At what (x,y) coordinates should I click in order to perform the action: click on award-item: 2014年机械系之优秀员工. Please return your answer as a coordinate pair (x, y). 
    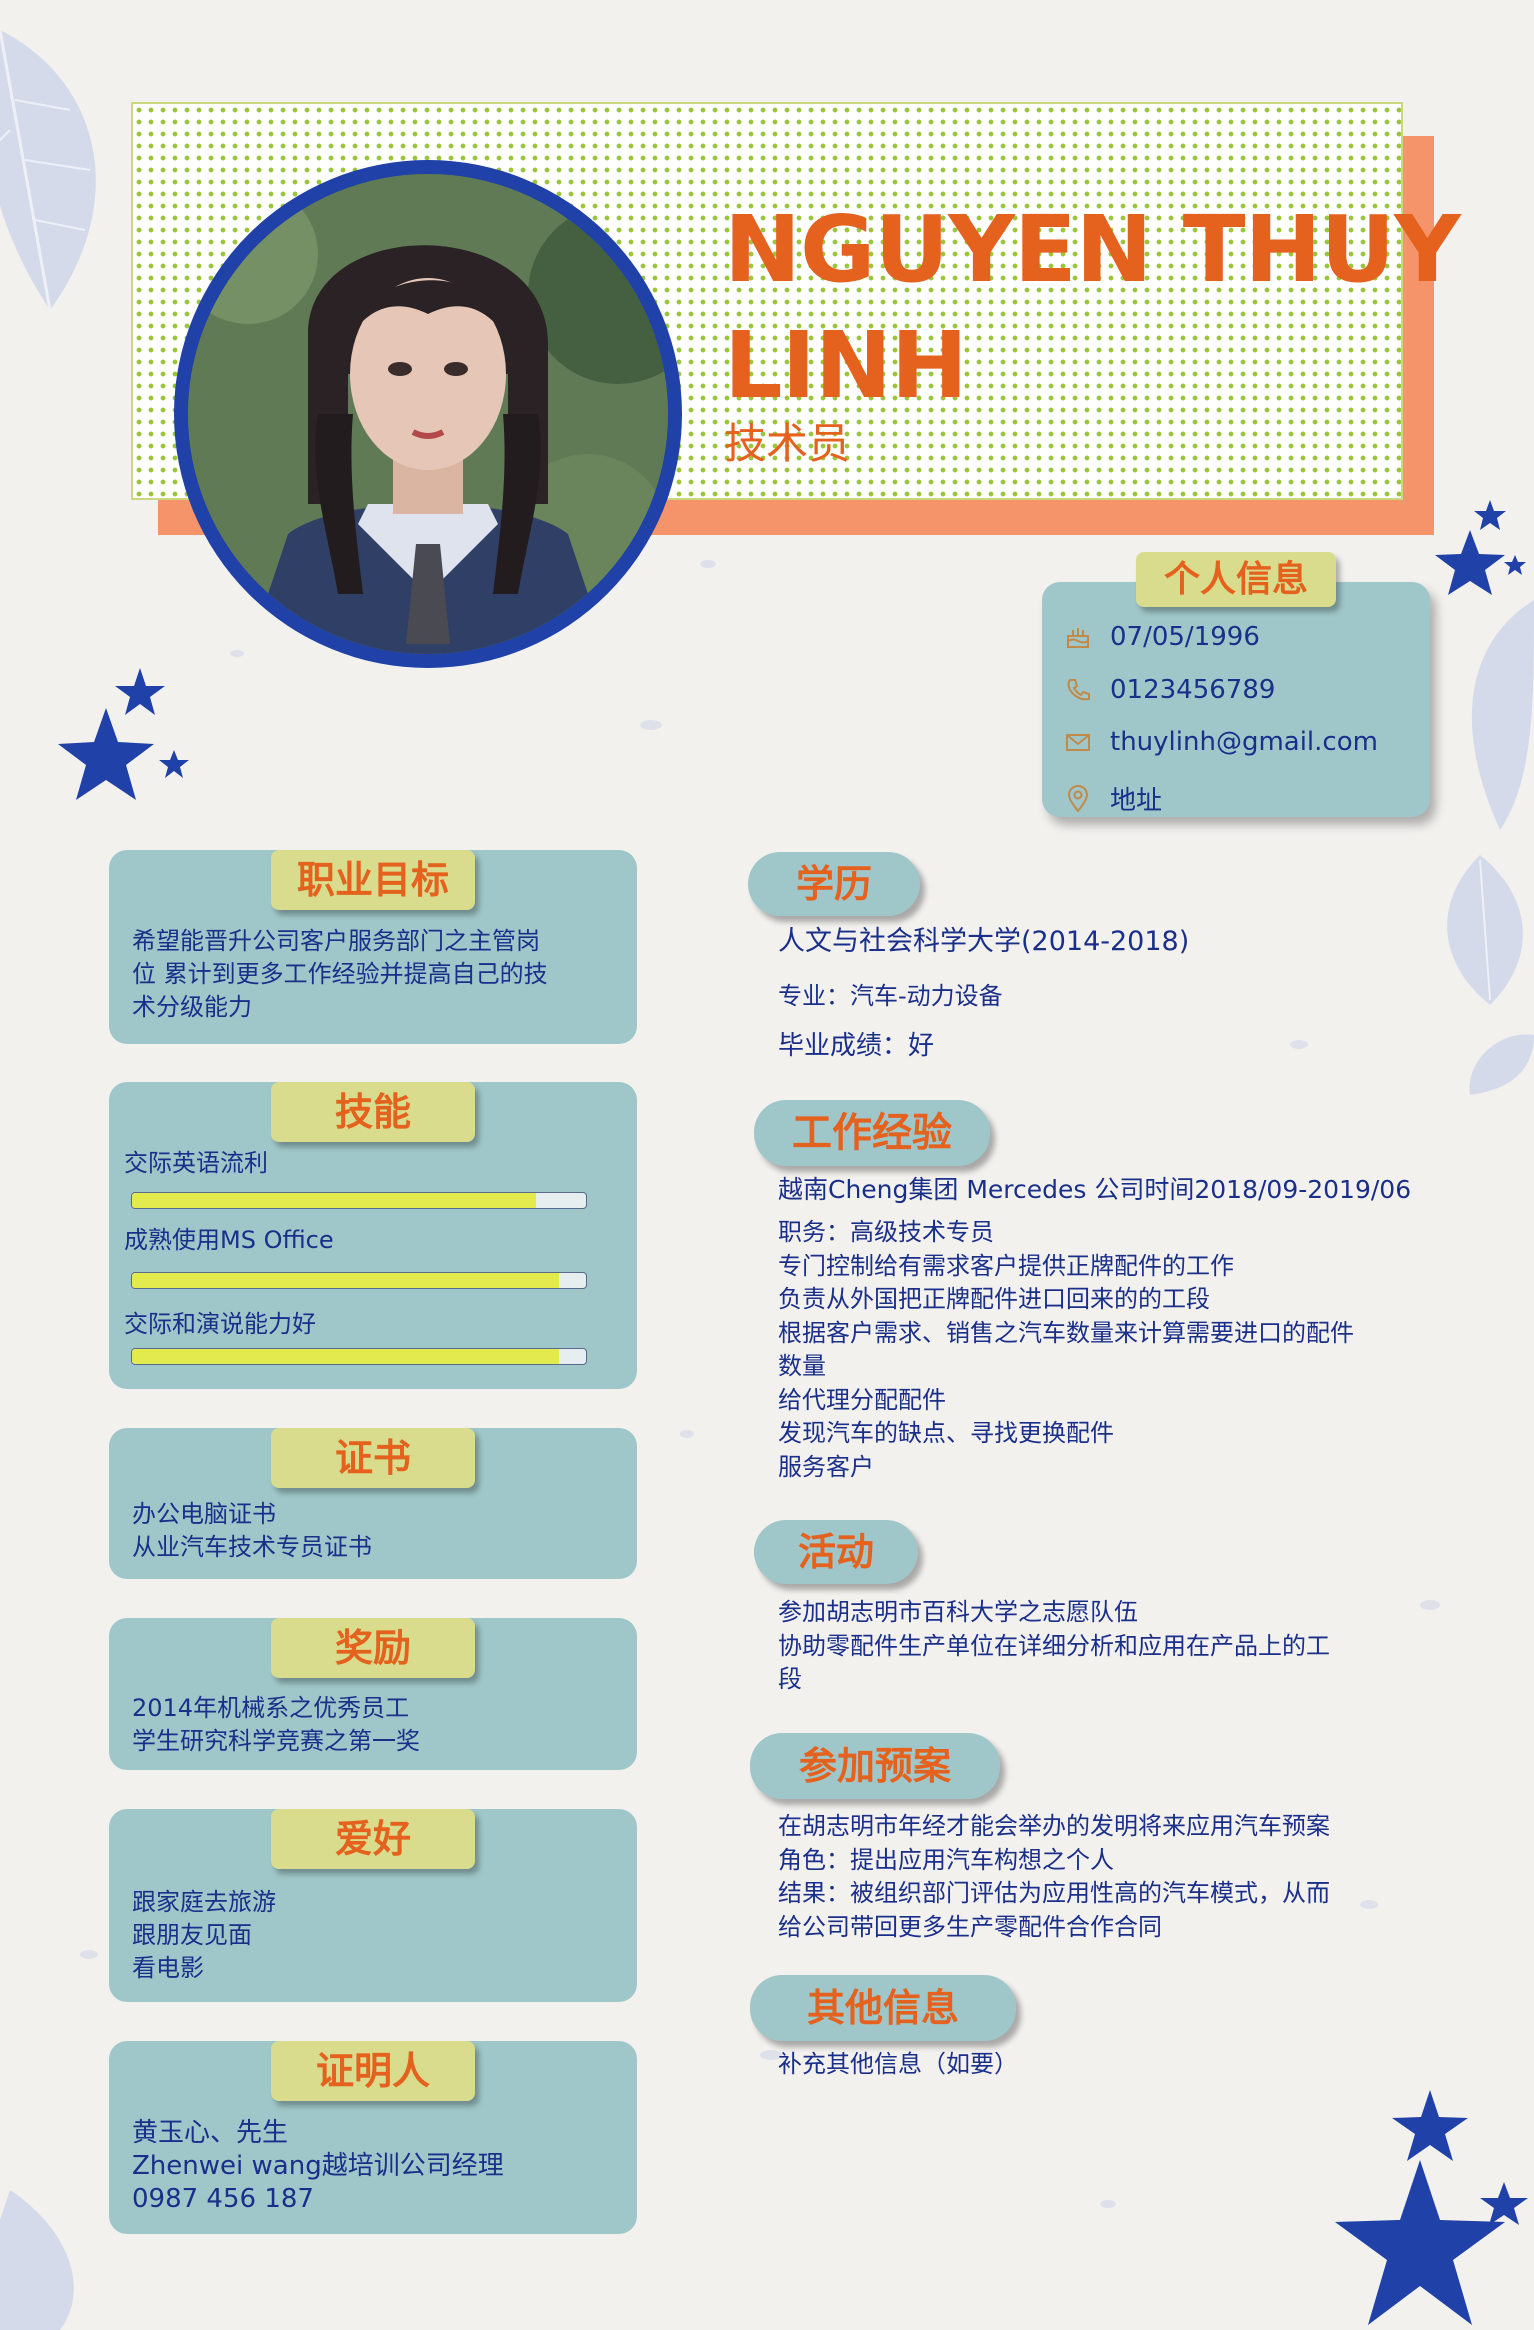
    Looking at the image, I should click on (271, 1708).